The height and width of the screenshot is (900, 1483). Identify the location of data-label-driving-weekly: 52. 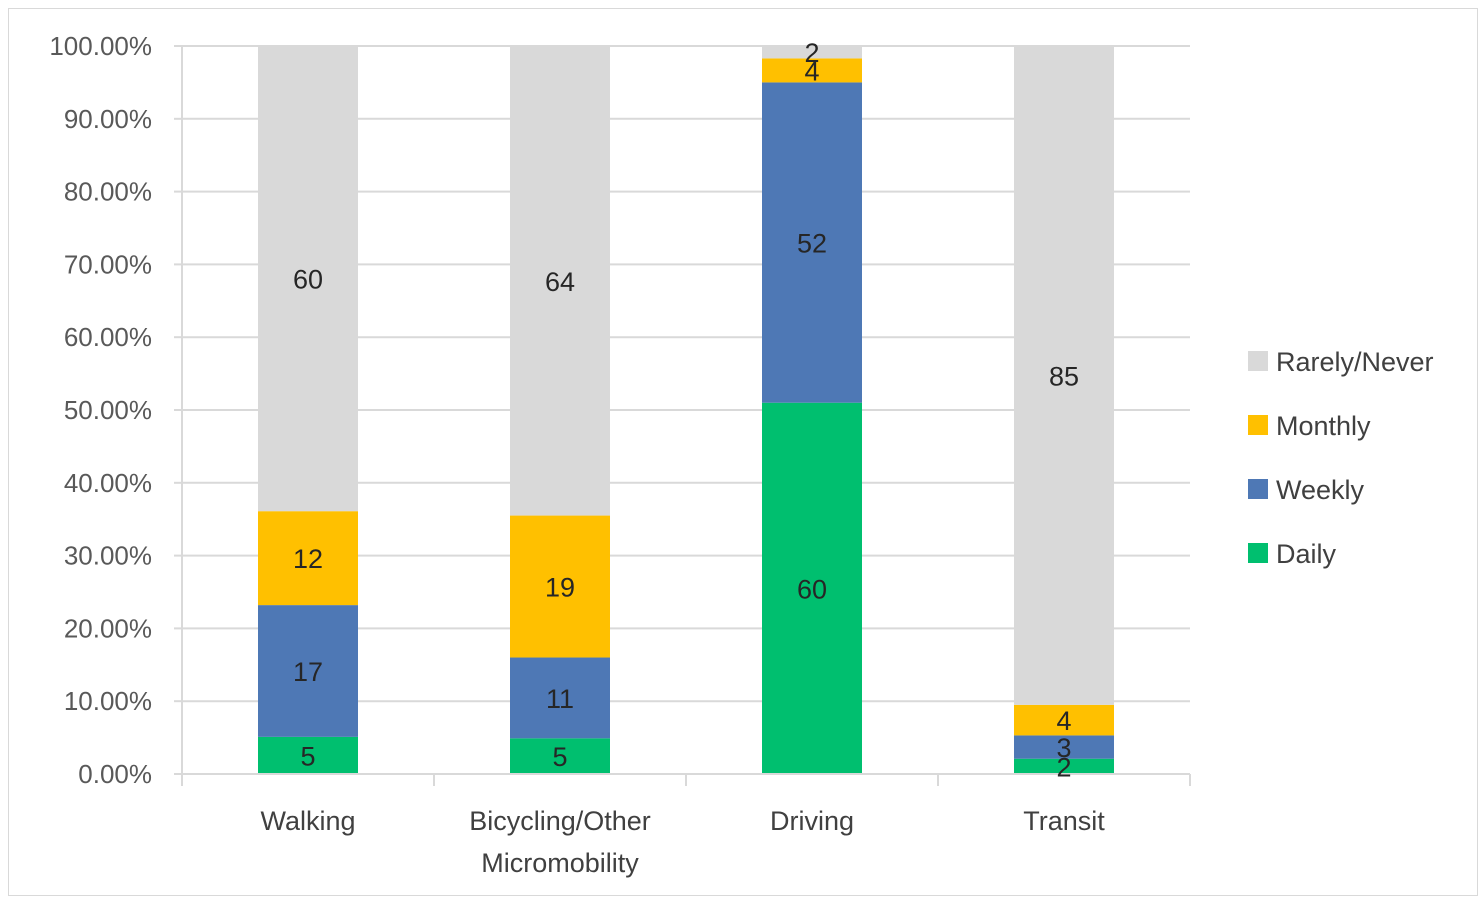
(812, 244).